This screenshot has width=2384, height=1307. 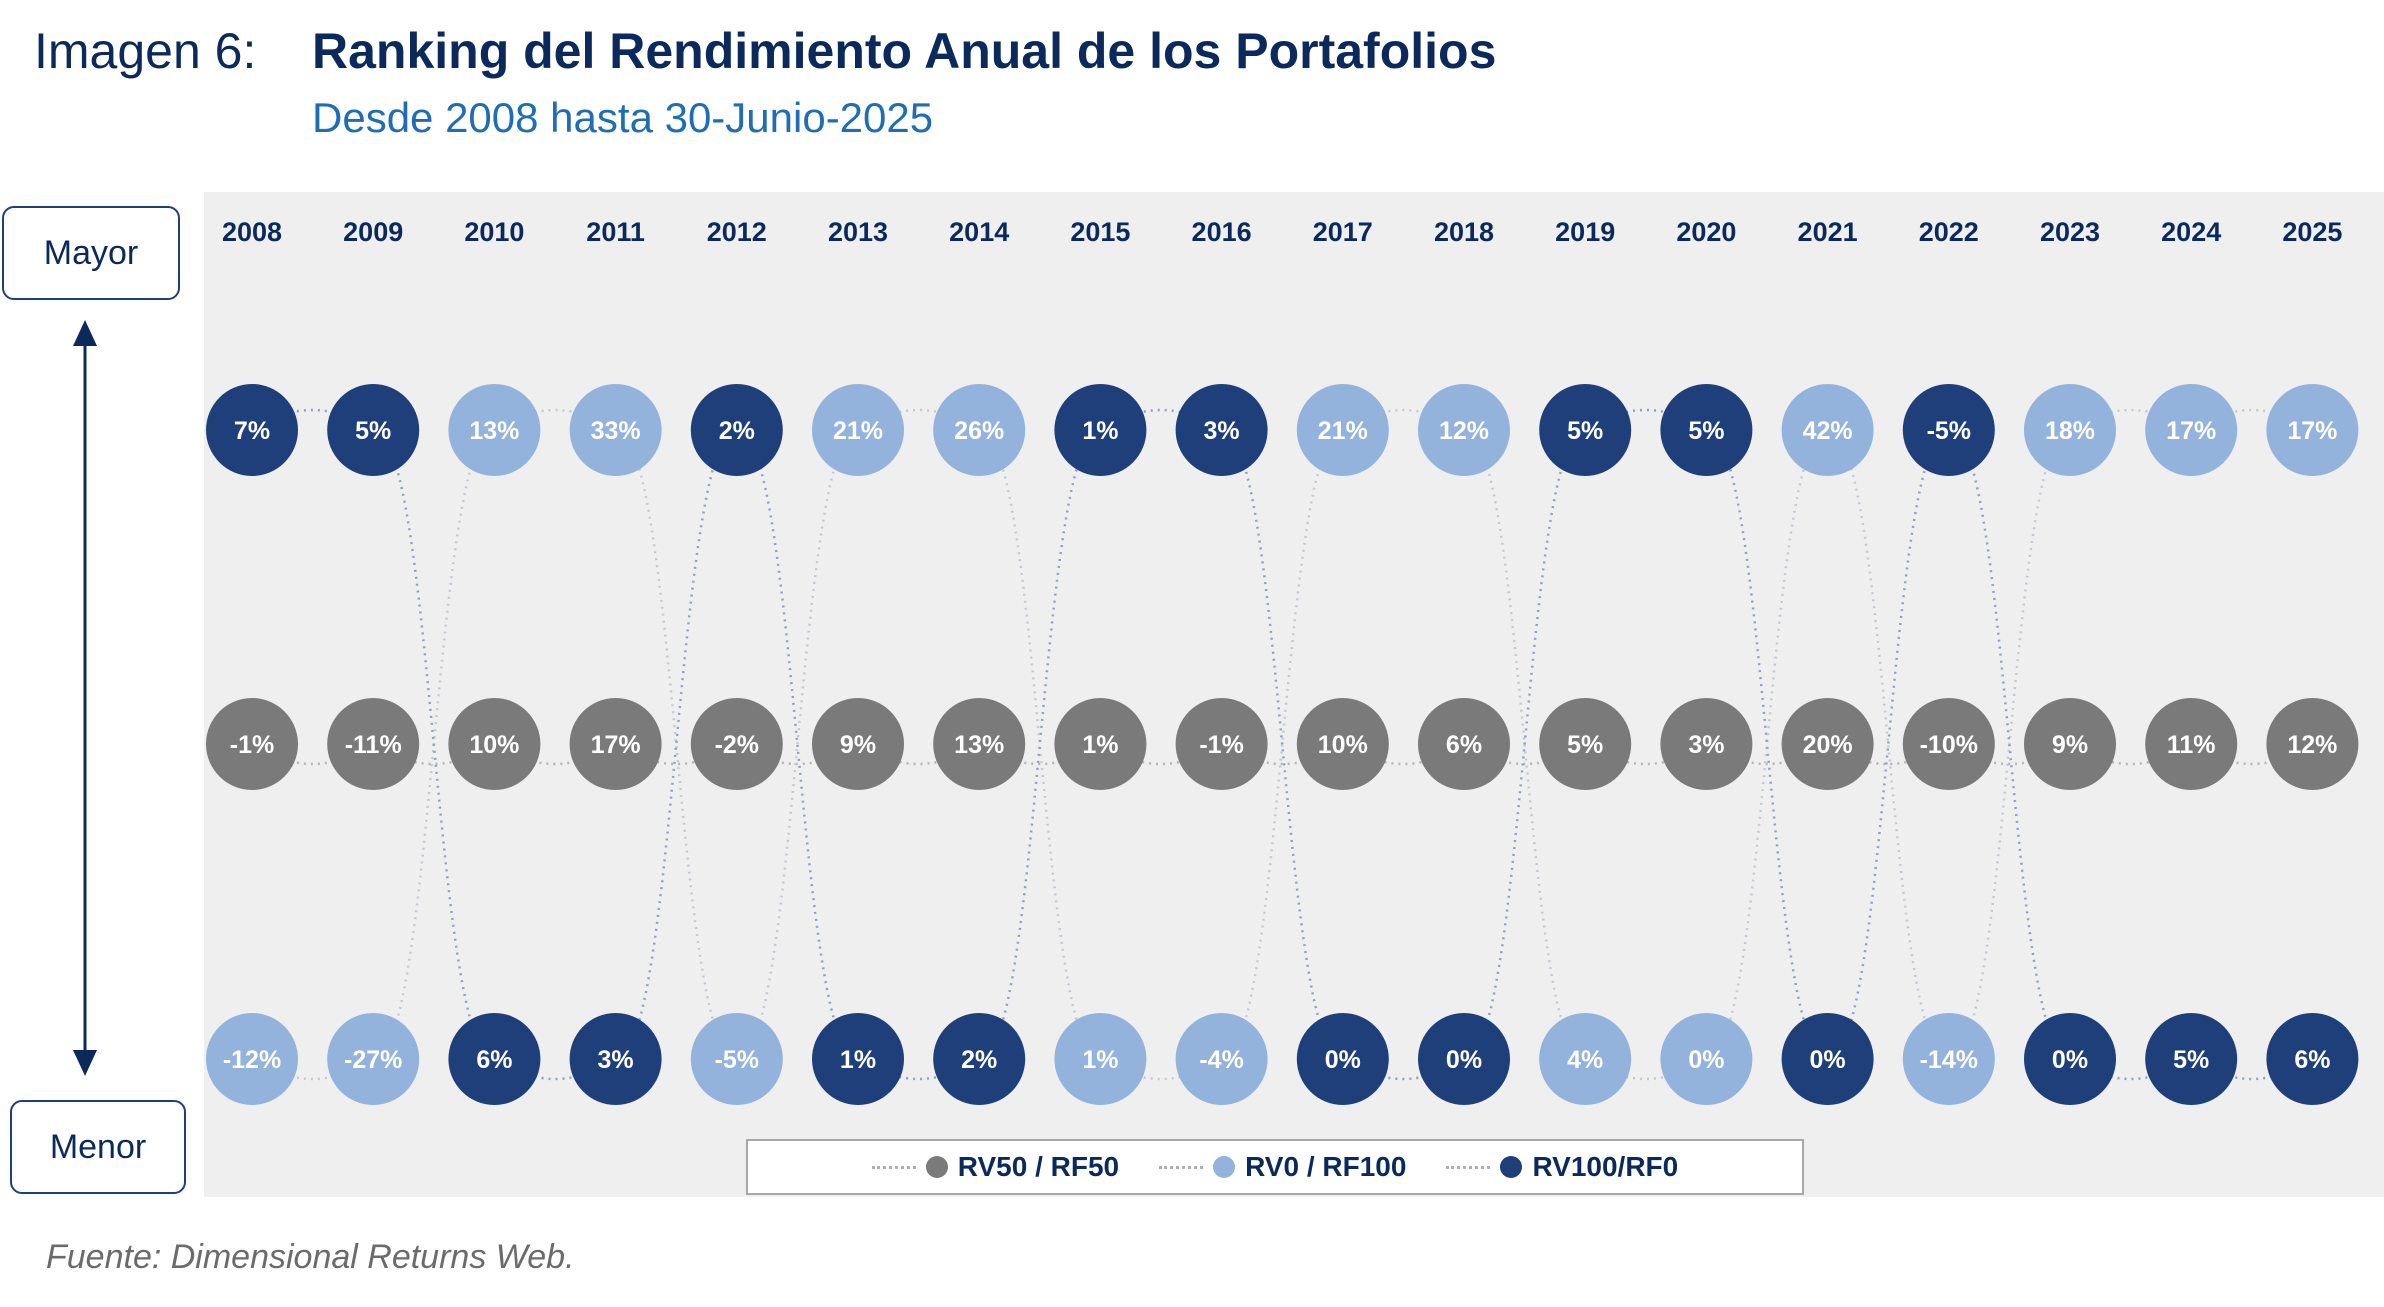 What do you see at coordinates (1282, 754) in the screenshot?
I see `series-connector-line` at bounding box center [1282, 754].